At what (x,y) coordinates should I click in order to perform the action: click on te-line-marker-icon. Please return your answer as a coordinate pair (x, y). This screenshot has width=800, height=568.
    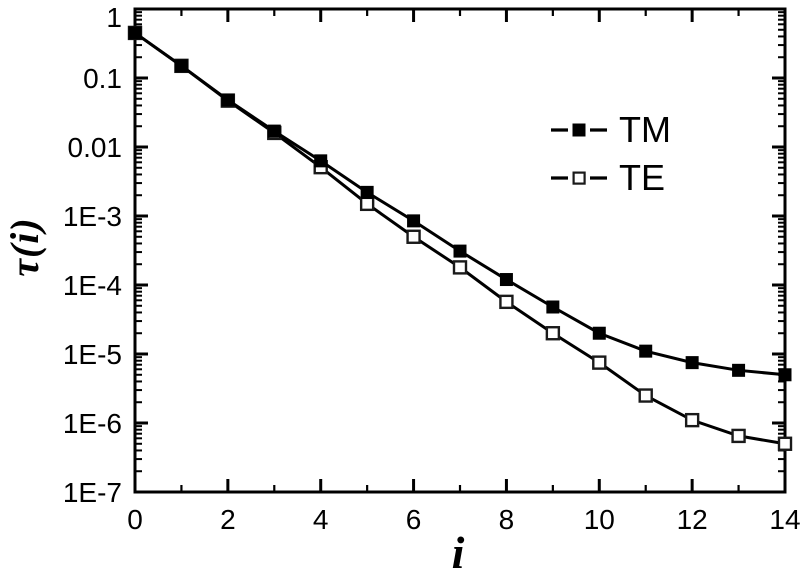
    Looking at the image, I should click on (579, 178).